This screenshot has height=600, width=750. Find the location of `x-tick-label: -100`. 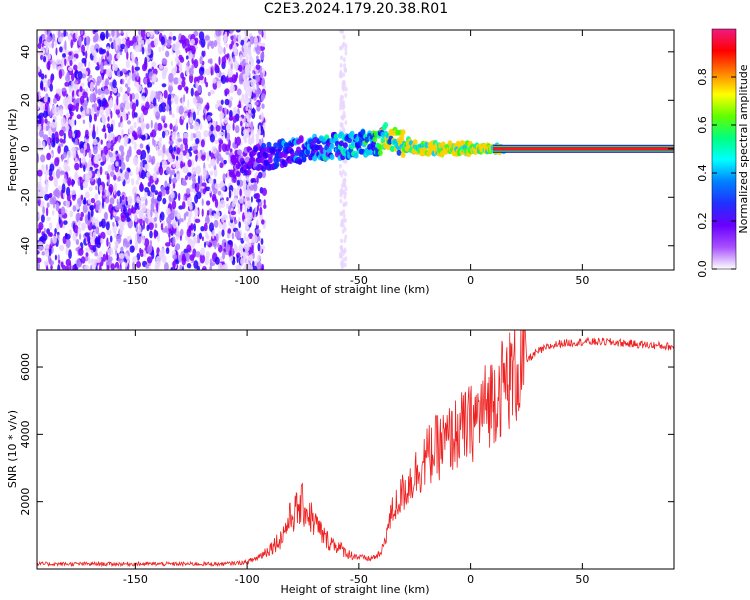

x-tick-label: -100 is located at coordinates (247, 579).